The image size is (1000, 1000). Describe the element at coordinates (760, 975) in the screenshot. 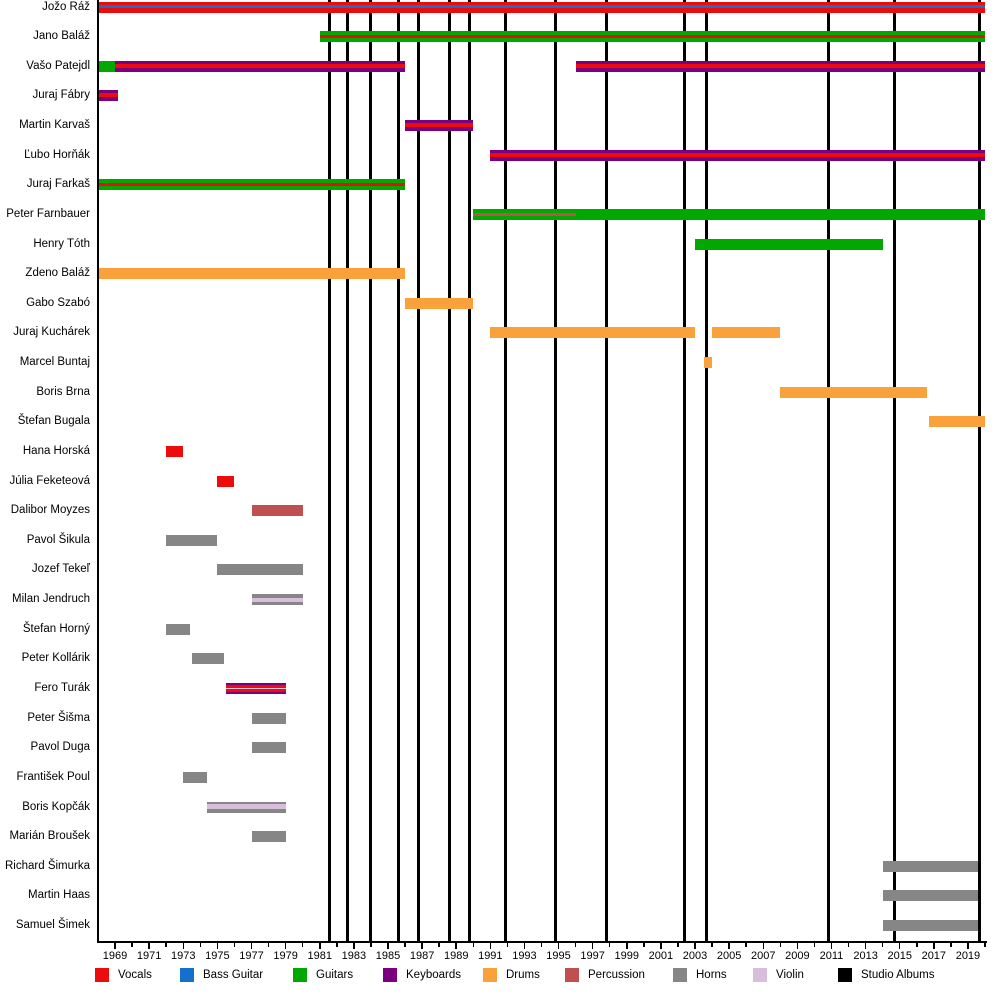

I see `legend-swatch-violin` at that location.